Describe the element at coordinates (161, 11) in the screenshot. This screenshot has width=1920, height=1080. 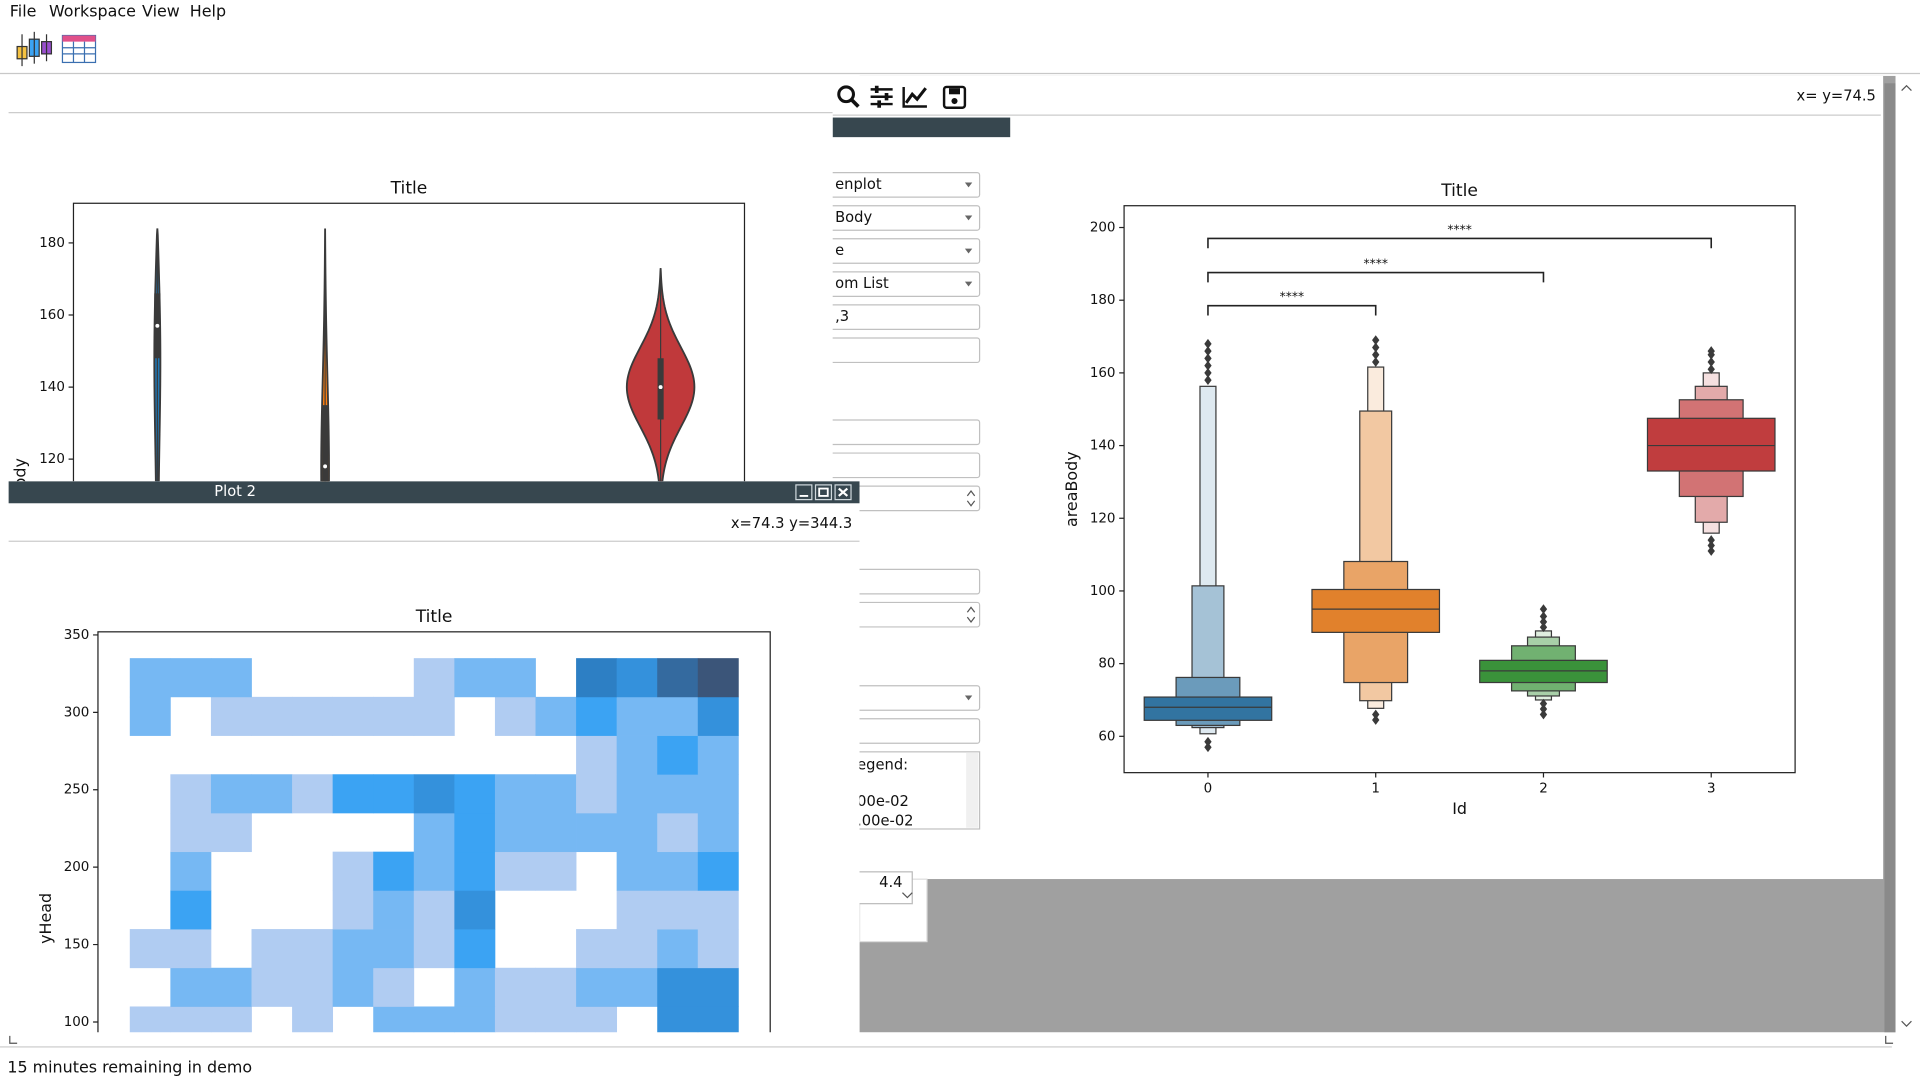
I see `menu-item: View` at that location.